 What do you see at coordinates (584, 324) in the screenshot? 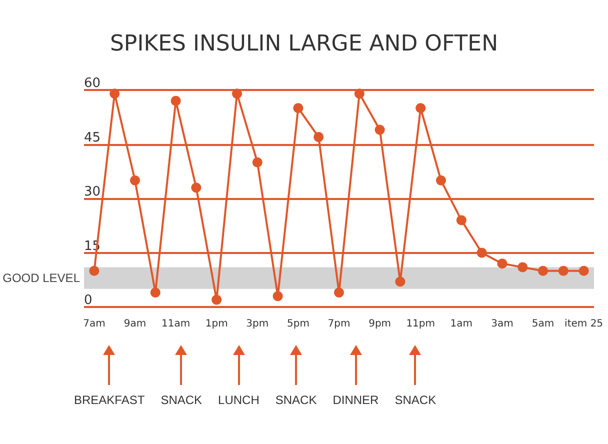
I see `x-tick-label: item 25` at bounding box center [584, 324].